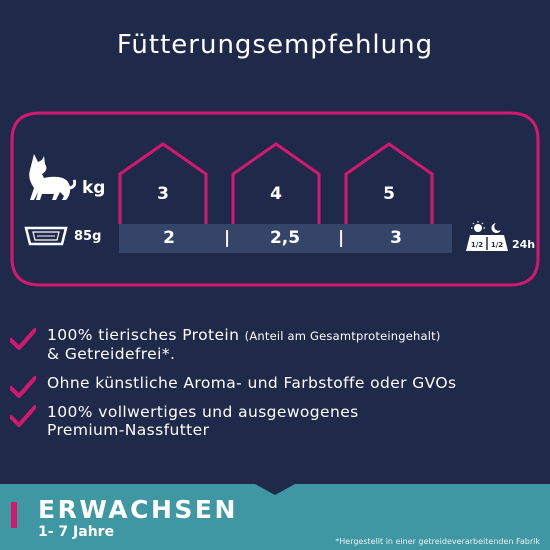 The height and width of the screenshot is (550, 550). Describe the element at coordinates (128, 430) in the screenshot. I see `feature-line2: Premium-Nassfutter` at that location.